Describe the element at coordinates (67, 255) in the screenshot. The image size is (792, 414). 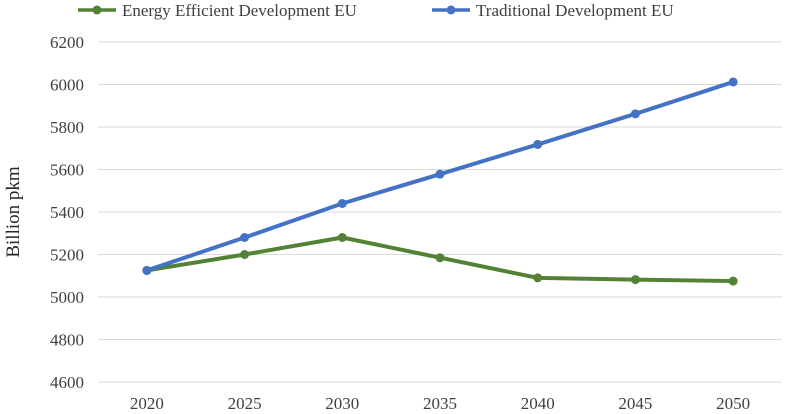
I see `y-tick-label: 5200` at that location.